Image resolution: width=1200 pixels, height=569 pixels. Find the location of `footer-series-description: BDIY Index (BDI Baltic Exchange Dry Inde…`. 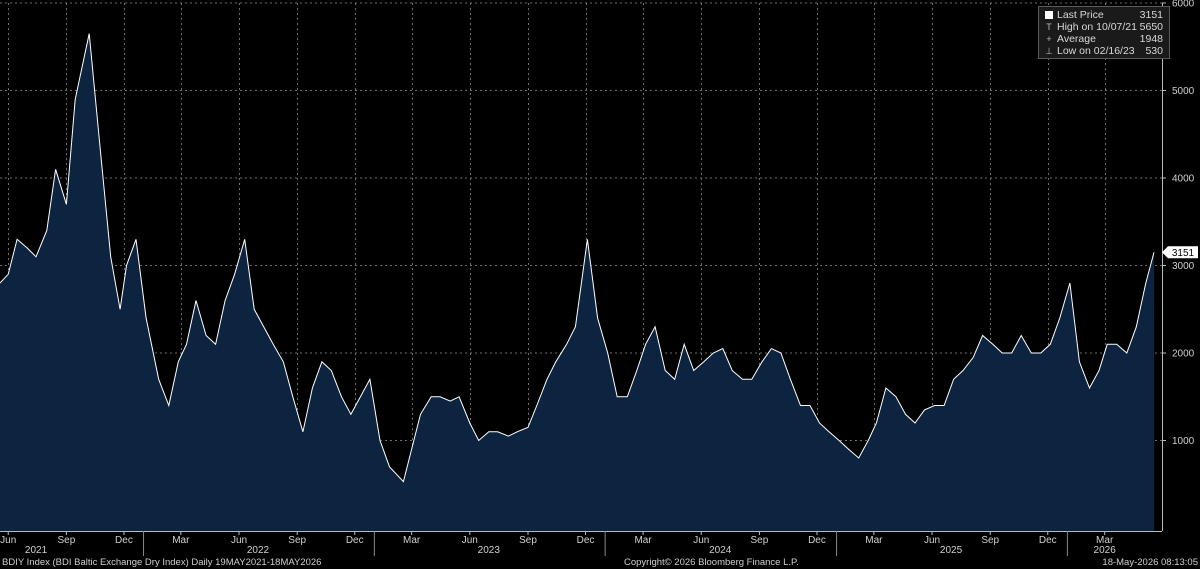

footer-series-description: BDIY Index (BDI Baltic Exchange Dry Inde… is located at coordinates (162, 562).